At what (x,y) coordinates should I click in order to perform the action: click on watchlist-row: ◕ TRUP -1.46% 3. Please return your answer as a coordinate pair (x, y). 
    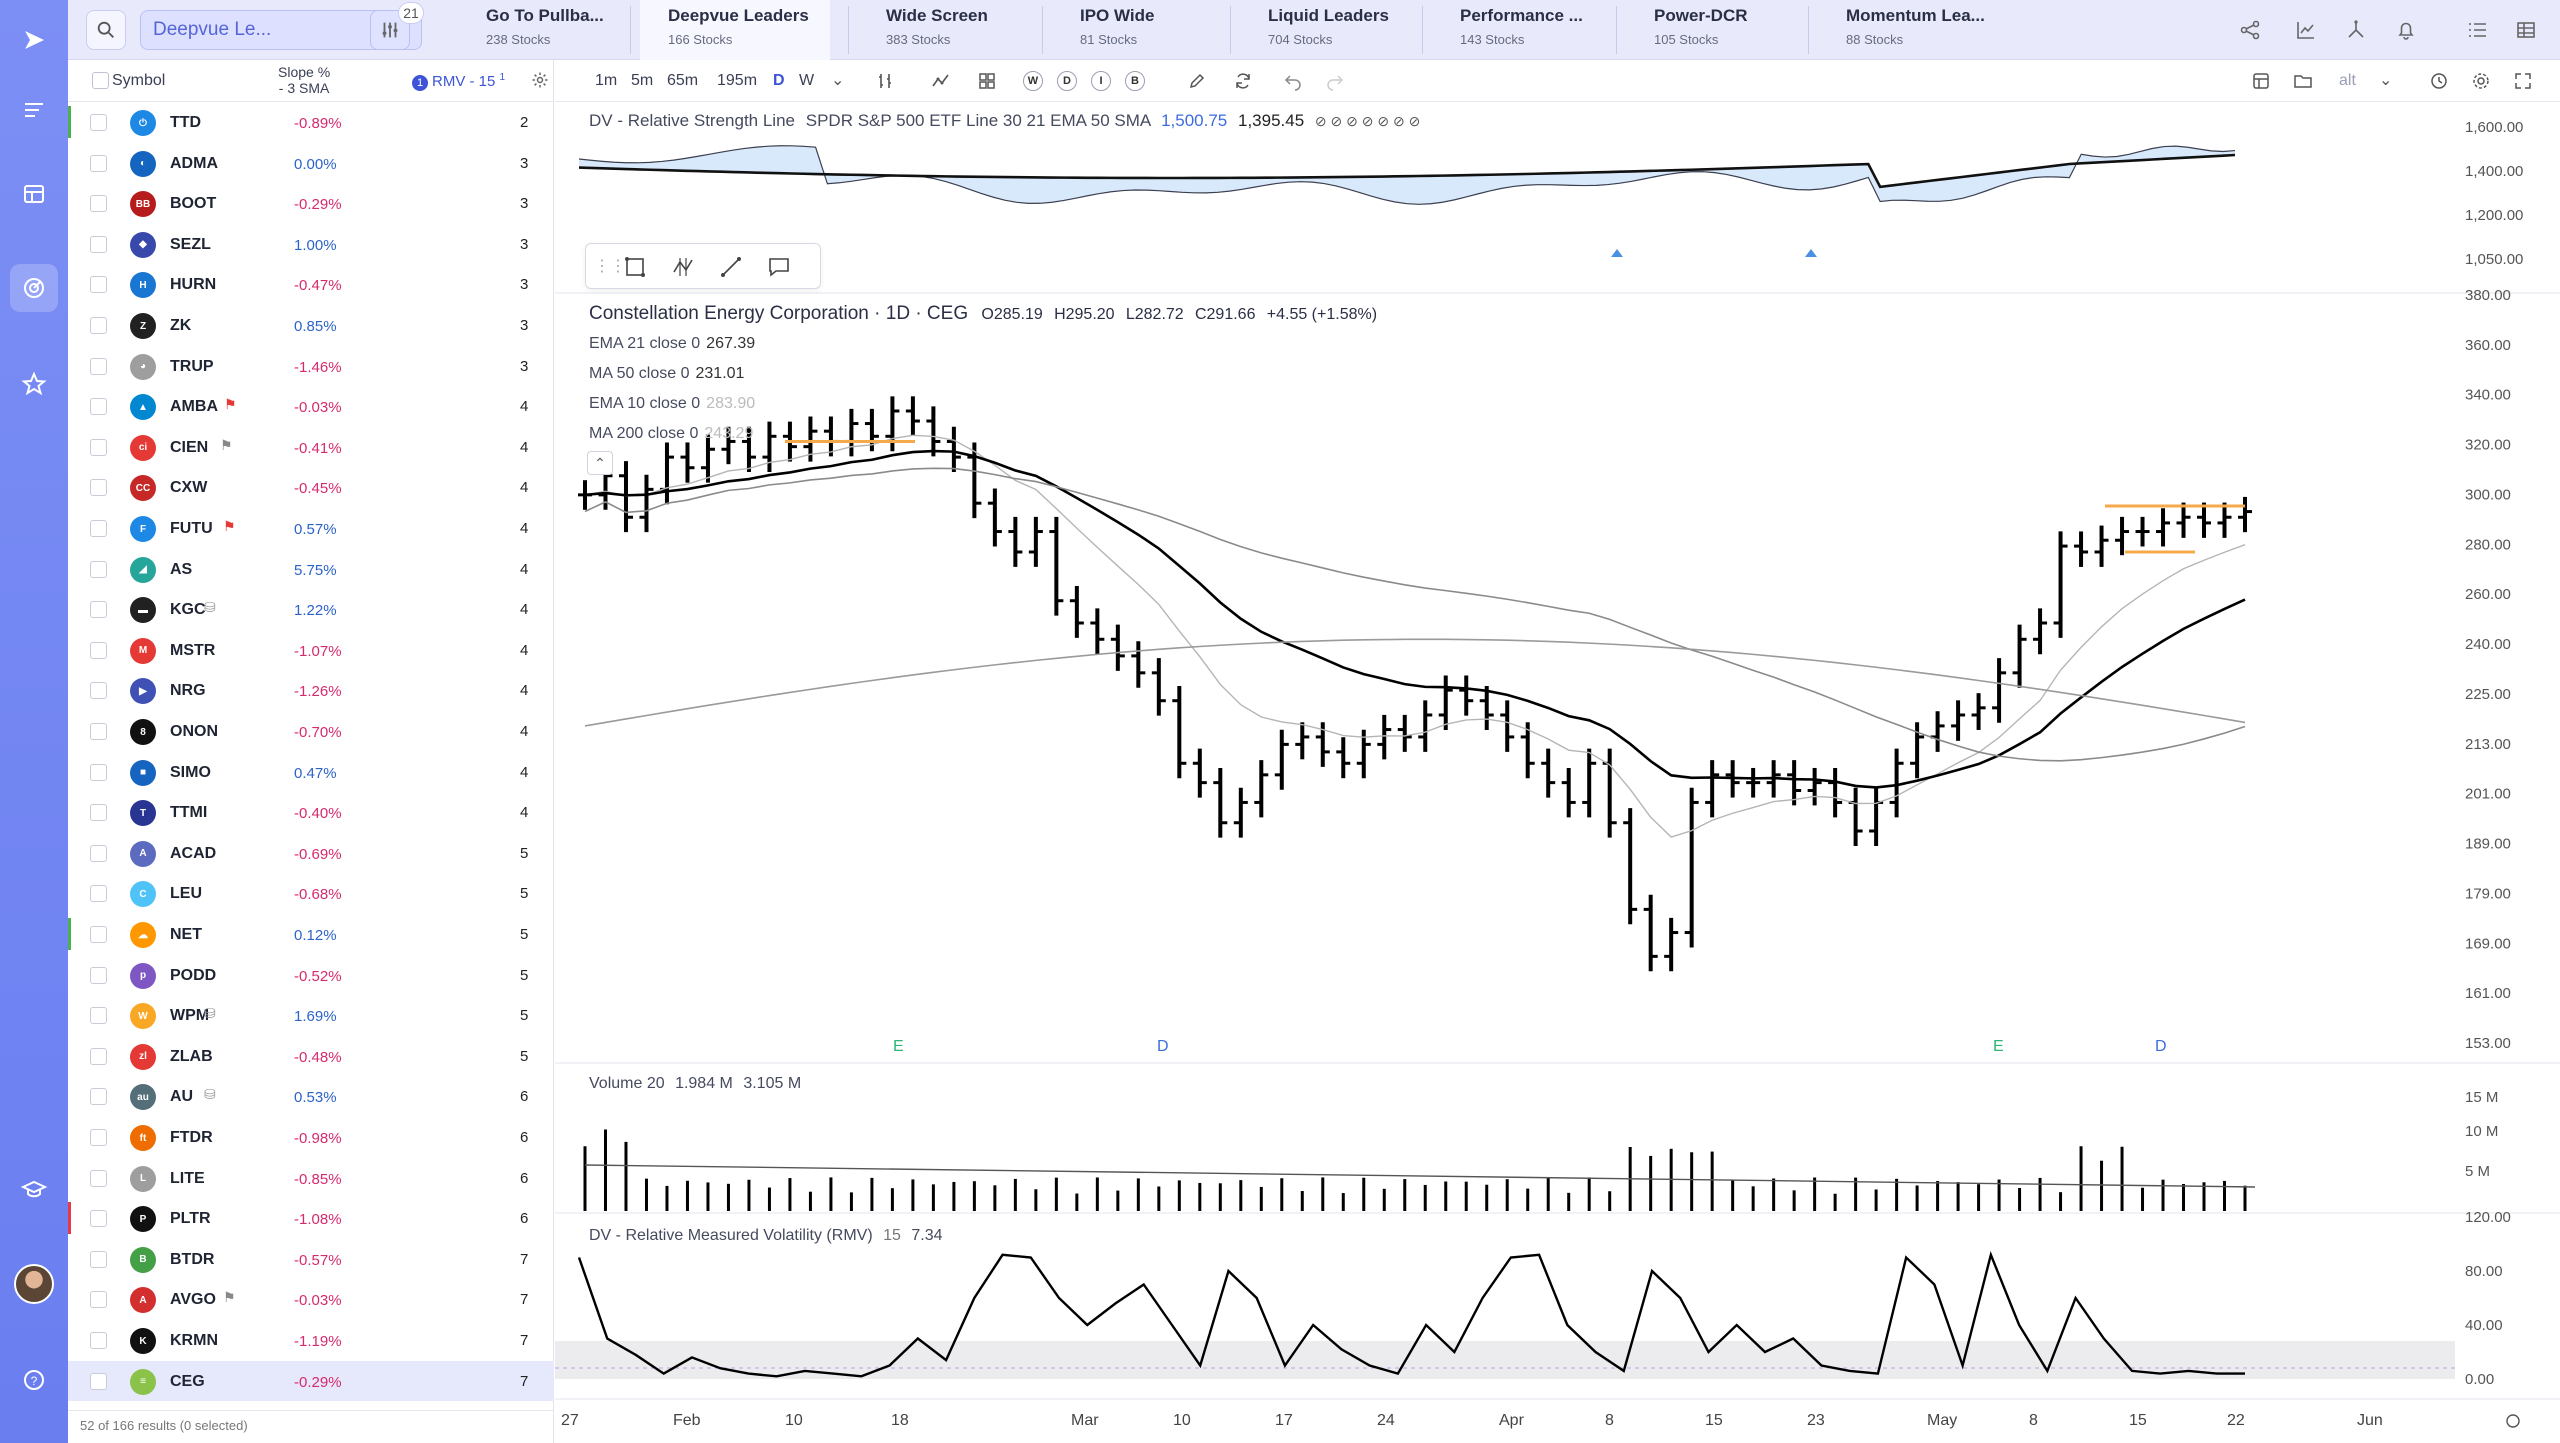
    Looking at the image, I should click on (311, 366).